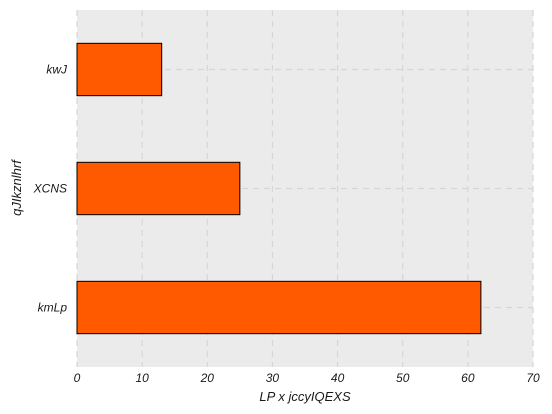 The height and width of the screenshot is (414, 552). I want to click on y-tick-labels: kmLp XCNS kwJ, so click(50, 189).